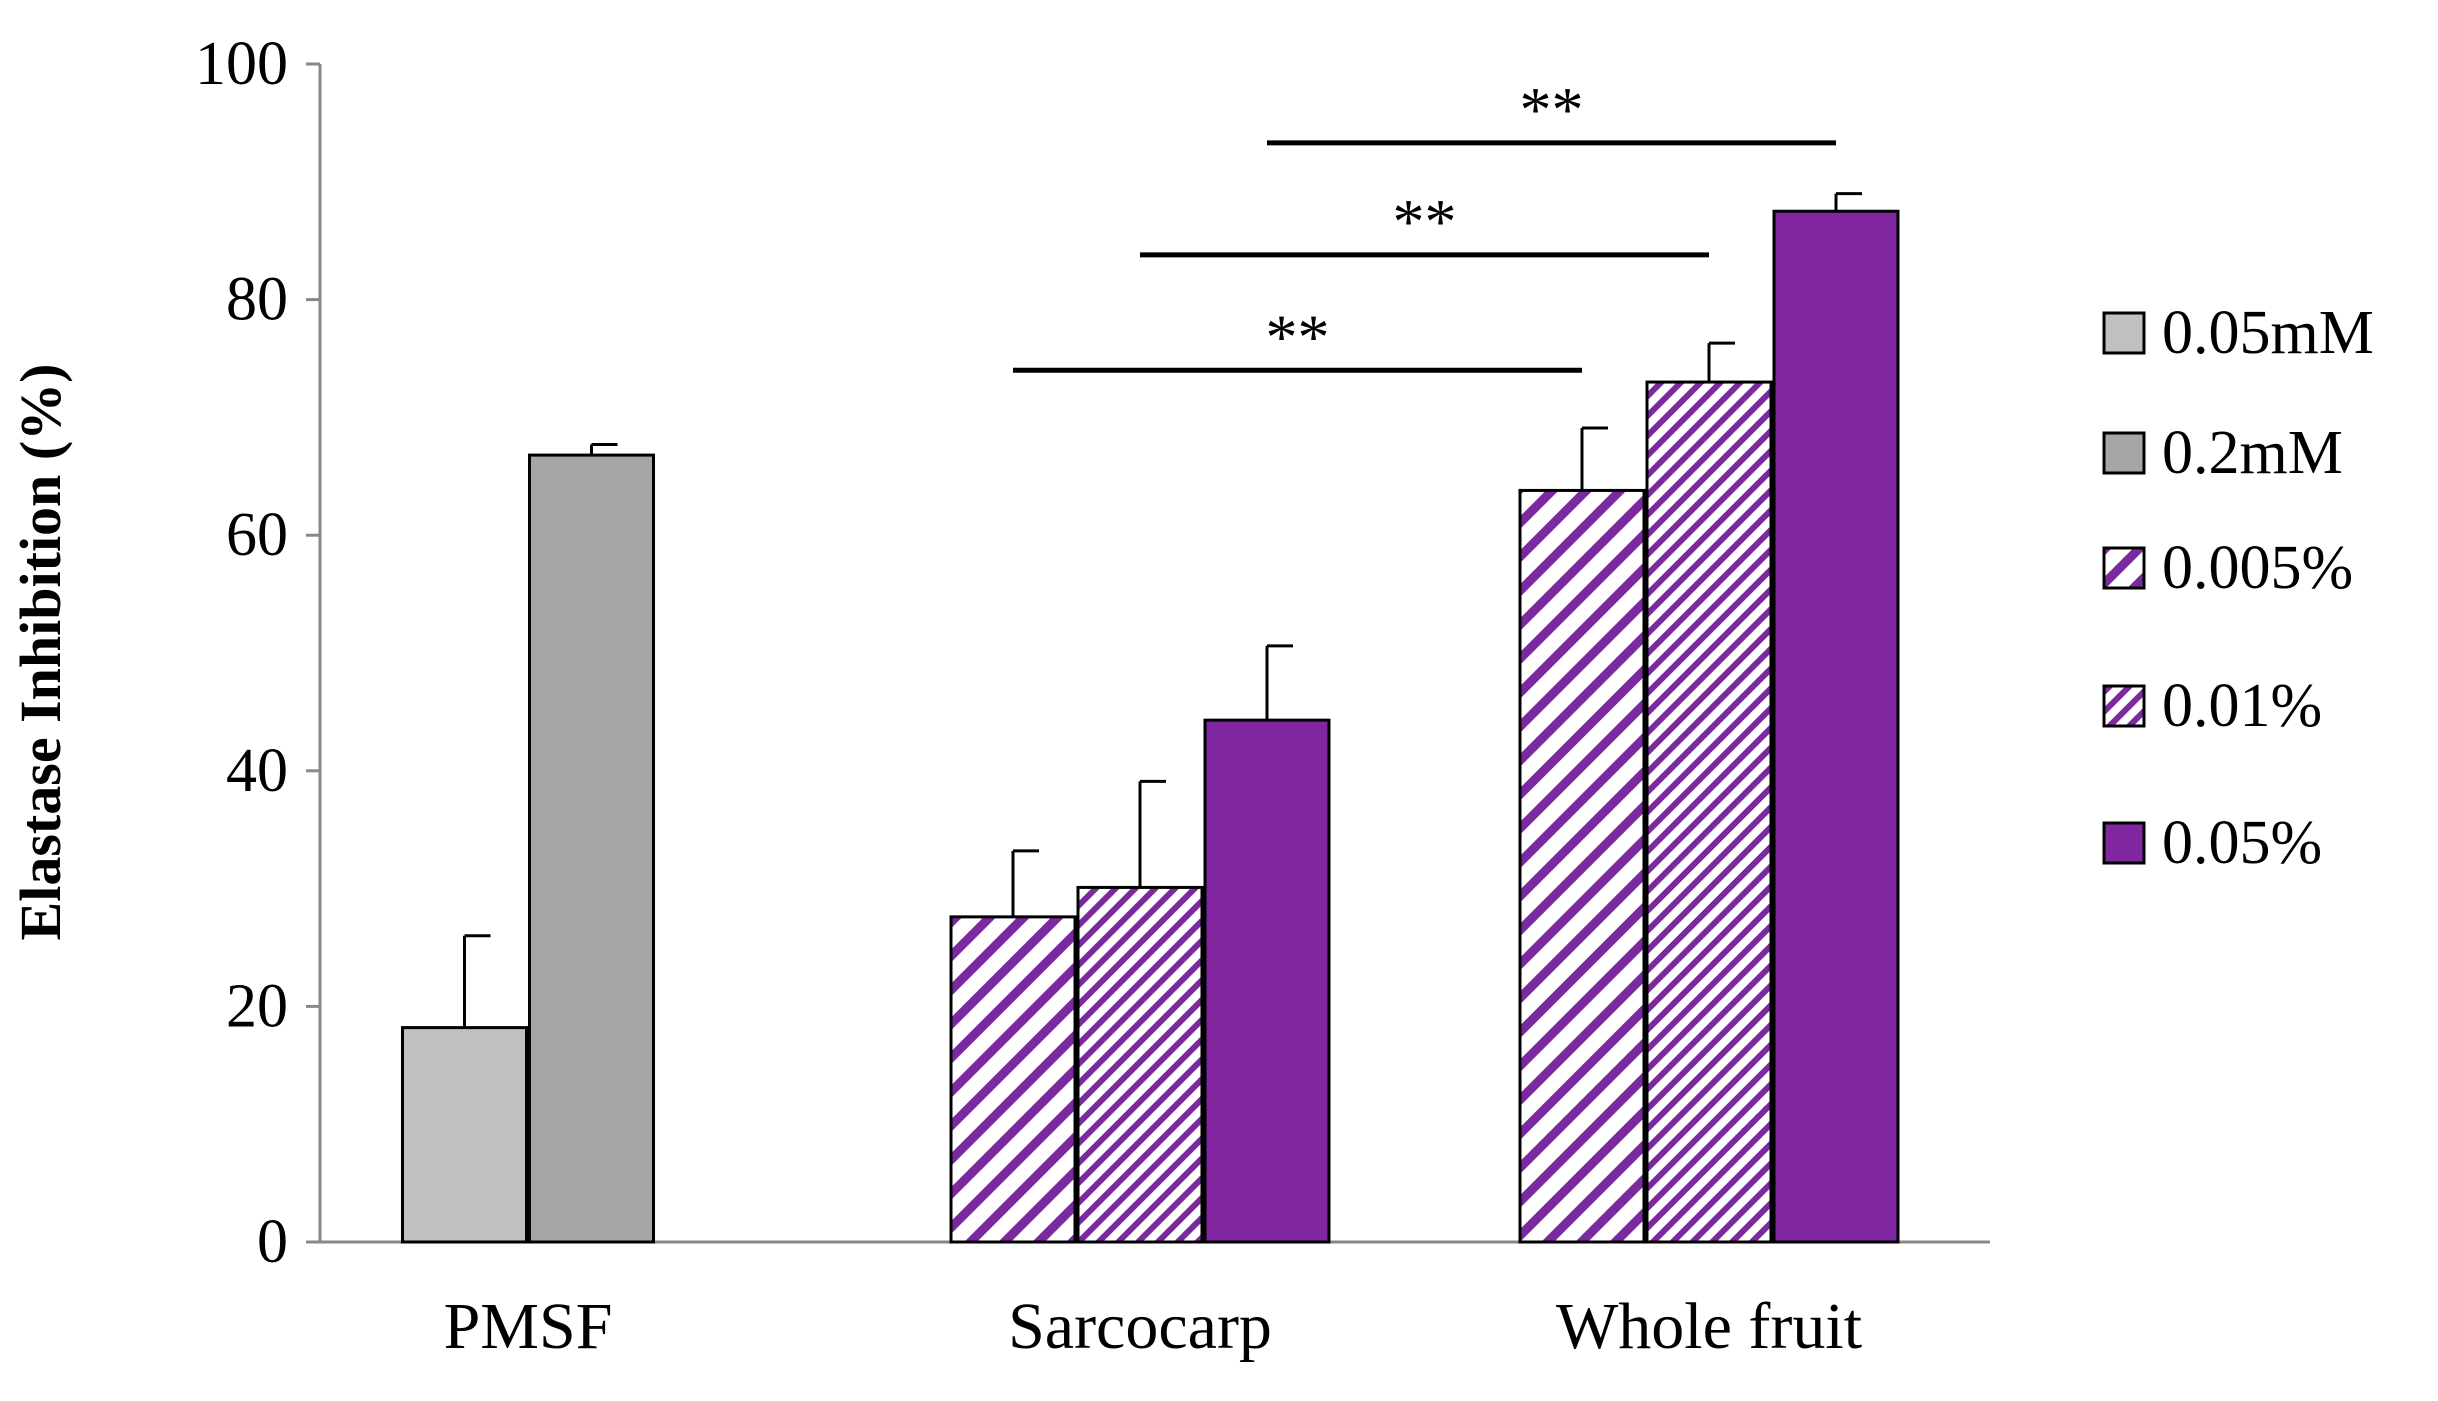 This screenshot has height=1401, width=2438. I want to click on significance-group: ** ** **, so click(1424, 223).